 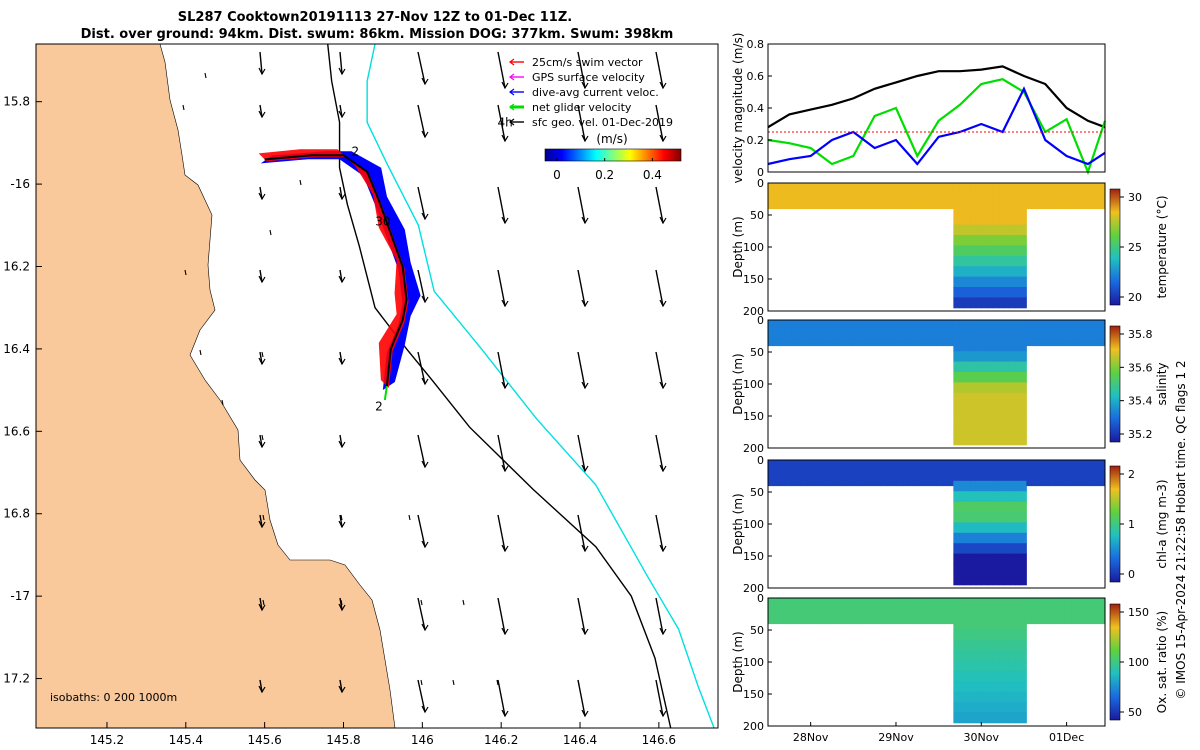 I want to click on velocity-line, so click(x=936, y=126).